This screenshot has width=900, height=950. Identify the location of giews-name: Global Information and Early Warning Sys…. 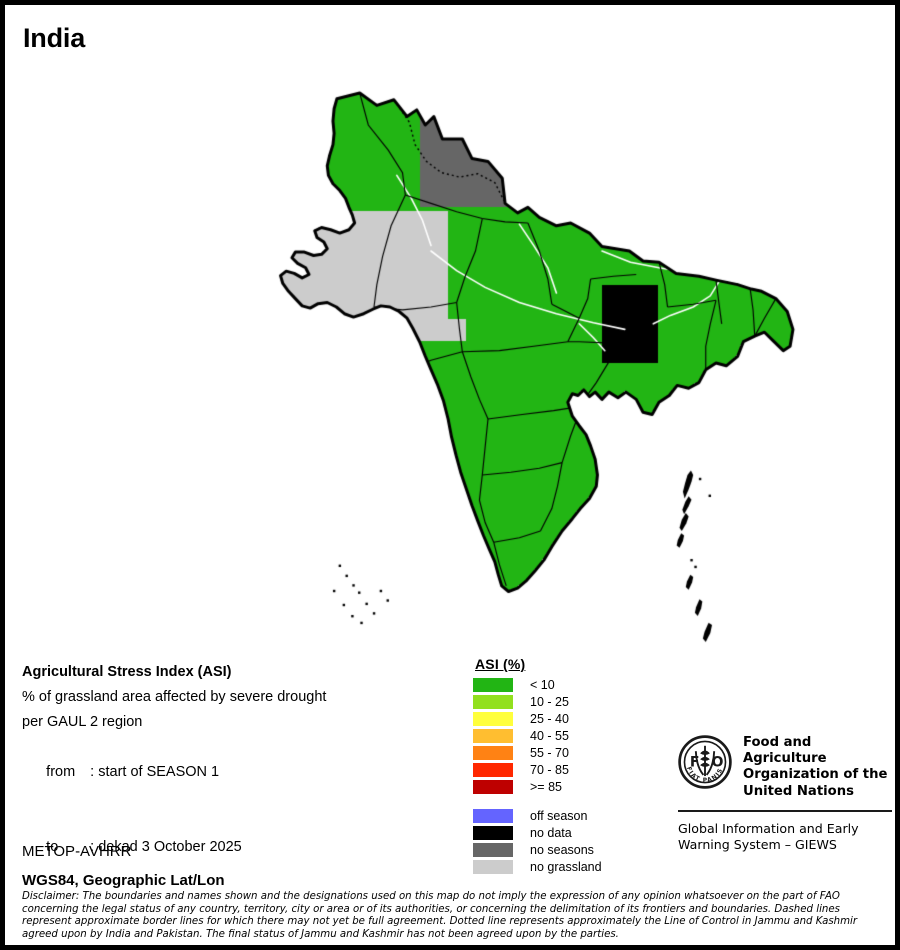
(785, 837).